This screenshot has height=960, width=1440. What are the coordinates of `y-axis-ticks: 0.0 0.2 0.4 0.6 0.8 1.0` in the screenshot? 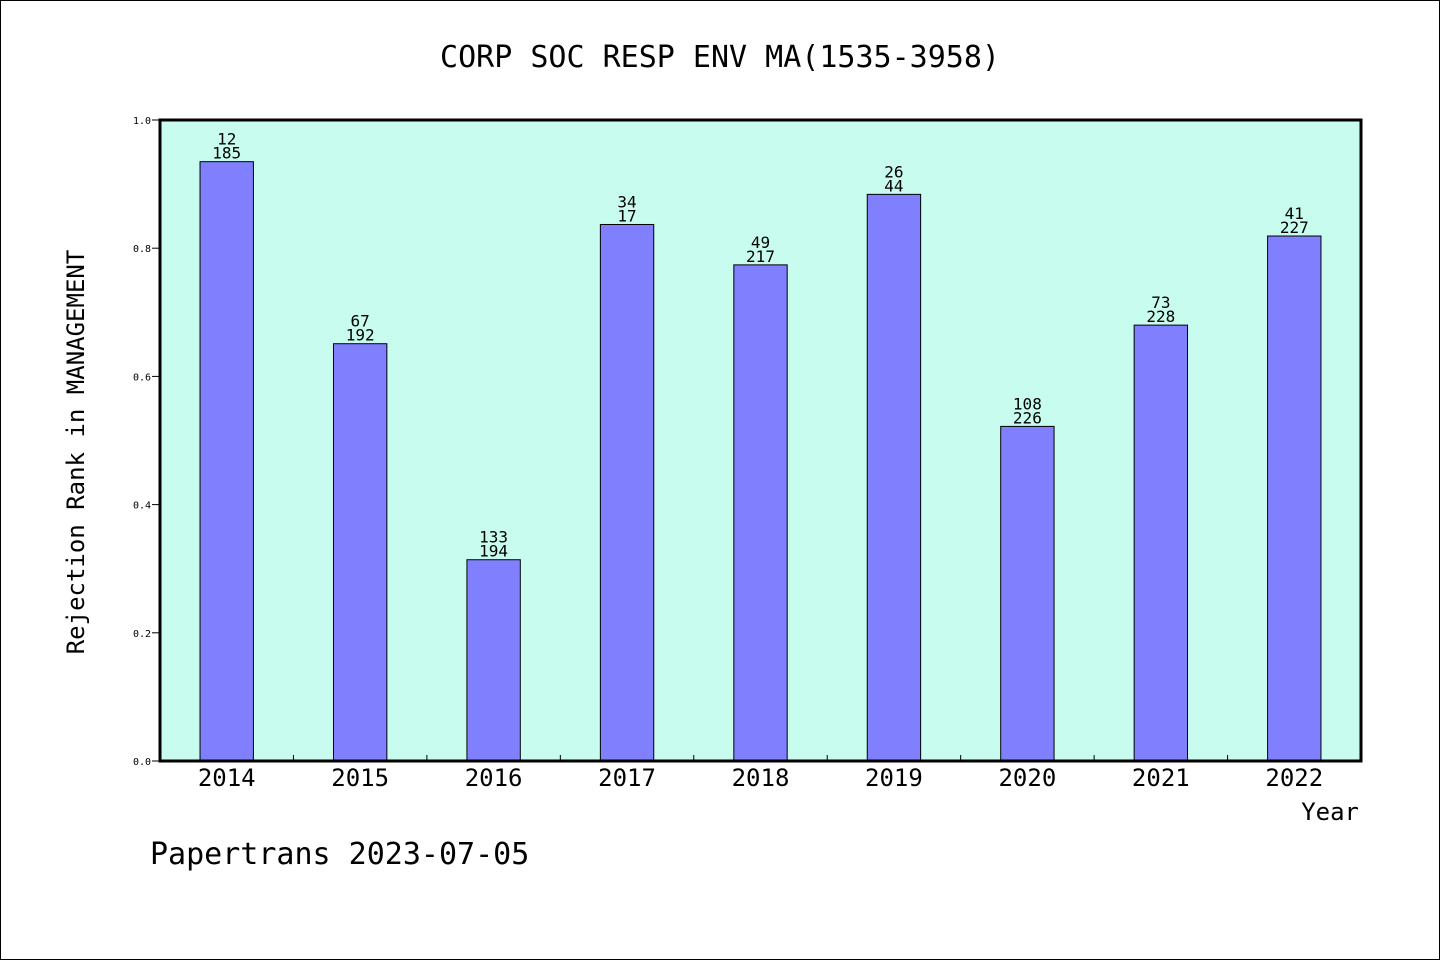 It's located at (146, 442).